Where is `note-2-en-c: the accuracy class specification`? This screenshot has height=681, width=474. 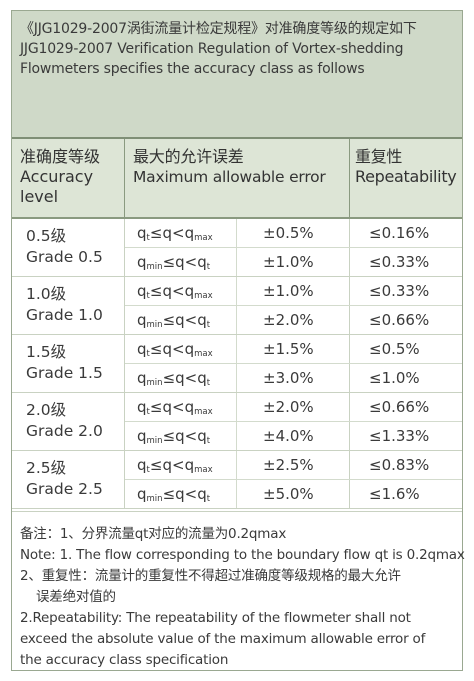
note-2-en-c: the accuracy class specification is located at coordinates (124, 660).